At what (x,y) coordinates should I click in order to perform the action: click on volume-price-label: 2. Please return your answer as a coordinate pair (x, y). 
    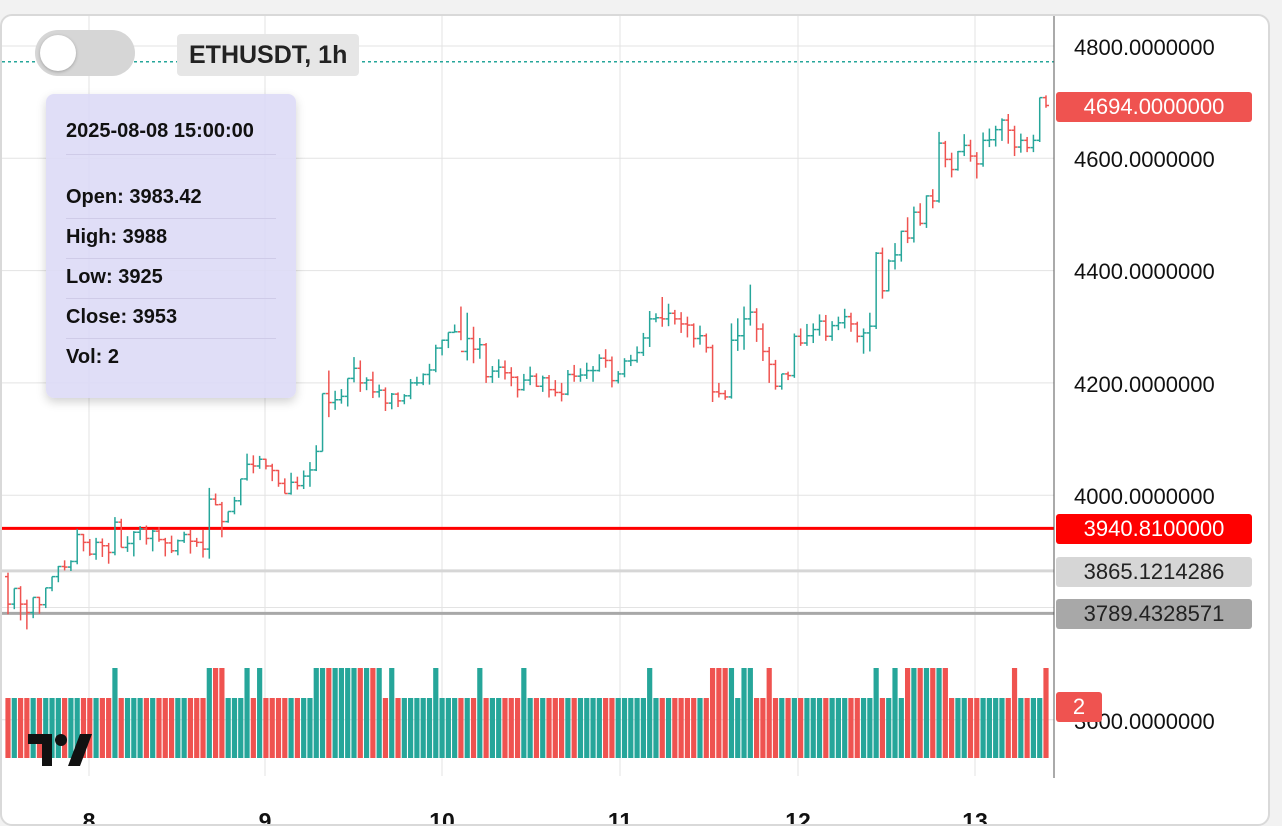
    Looking at the image, I should click on (1079, 707).